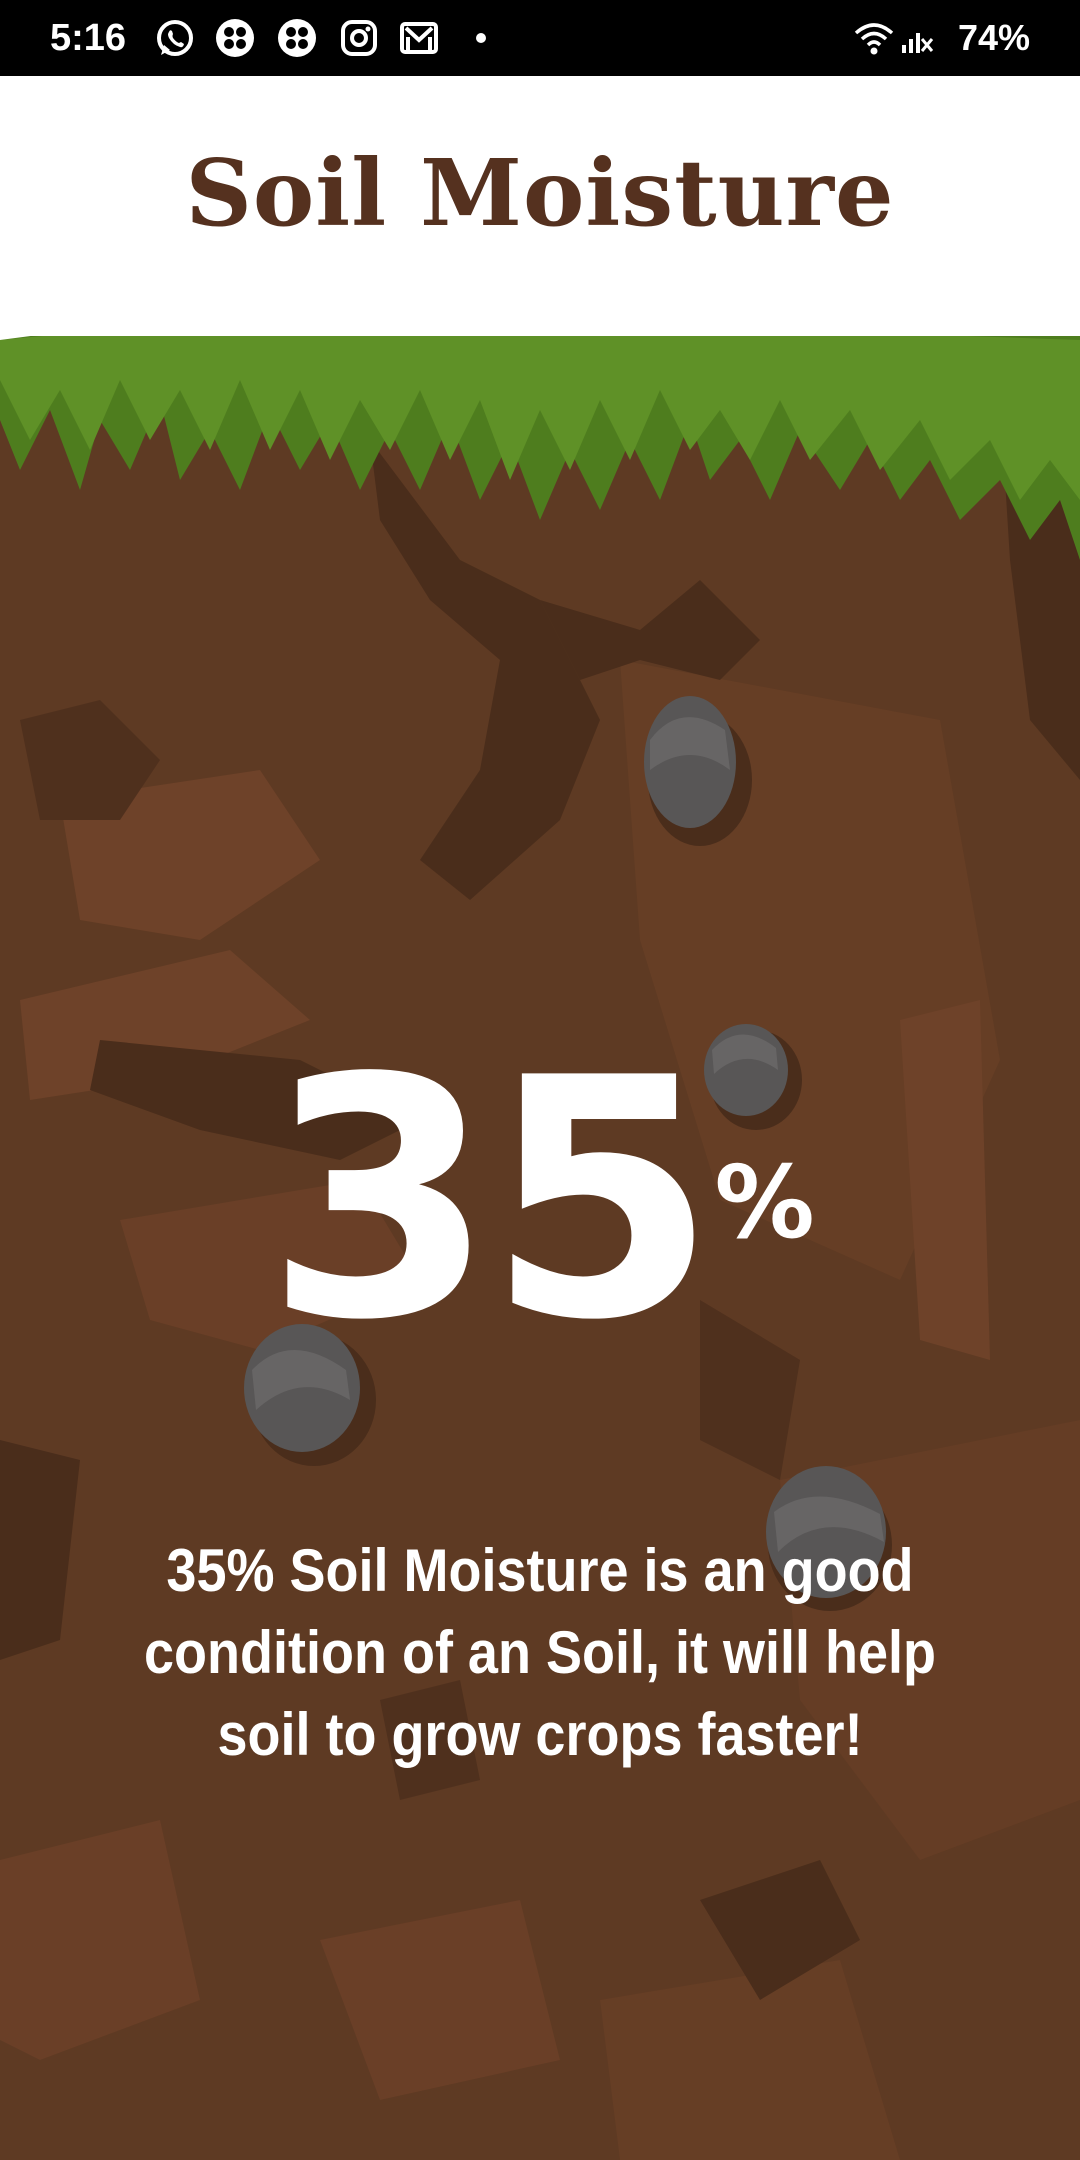  What do you see at coordinates (698, 771) in the screenshot?
I see `rock-icon` at bounding box center [698, 771].